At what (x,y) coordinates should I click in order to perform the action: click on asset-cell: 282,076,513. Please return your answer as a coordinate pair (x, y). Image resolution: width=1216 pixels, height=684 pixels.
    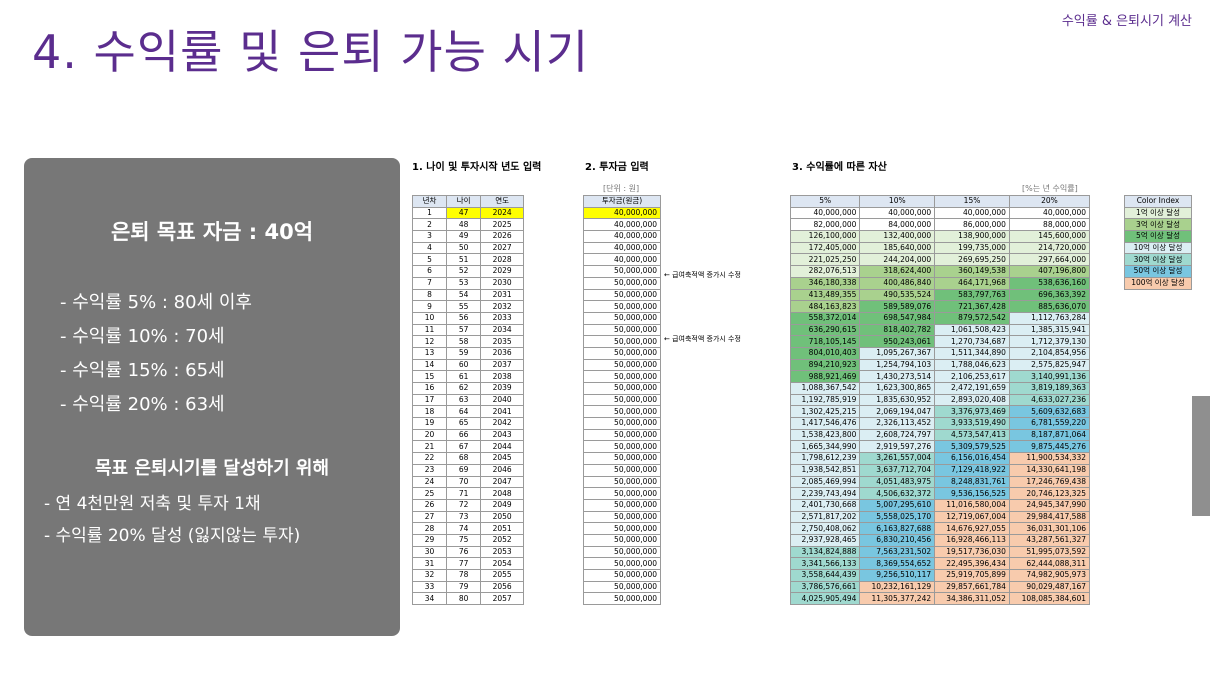
    Looking at the image, I should click on (825, 271).